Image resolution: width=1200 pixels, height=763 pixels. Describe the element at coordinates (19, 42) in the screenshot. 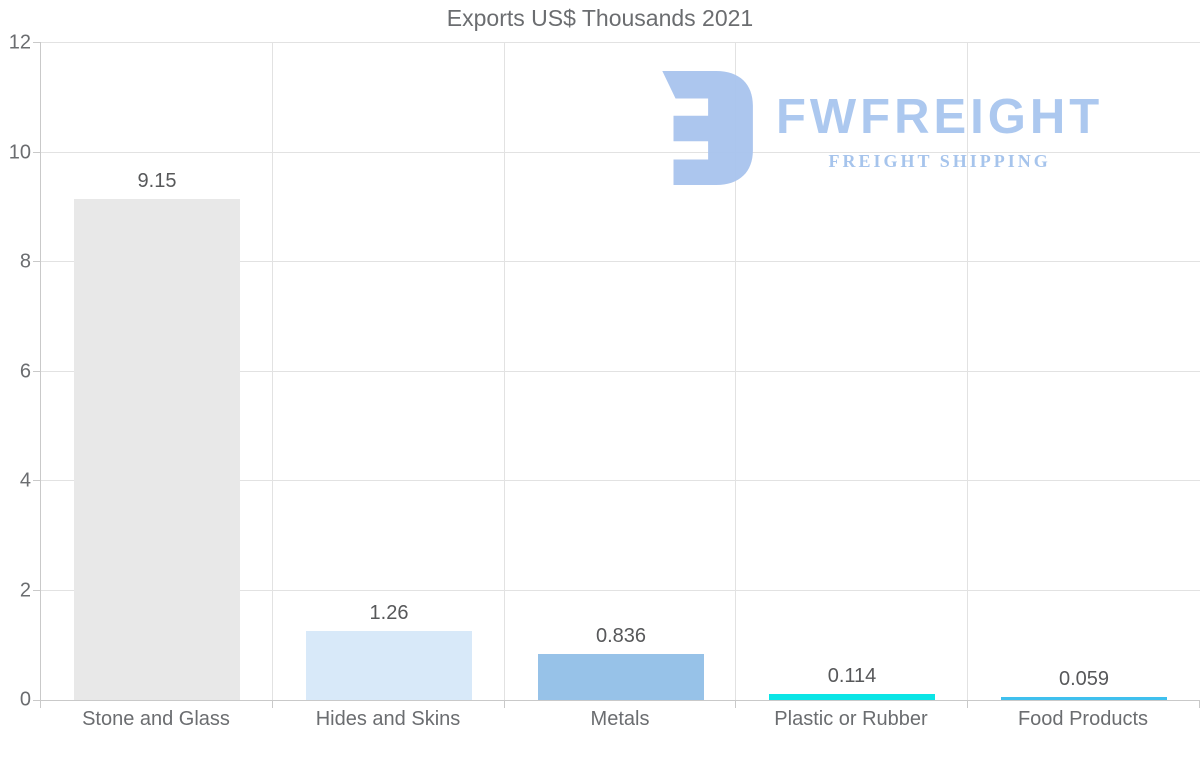

I see `y-axis-label-12: 12` at that location.